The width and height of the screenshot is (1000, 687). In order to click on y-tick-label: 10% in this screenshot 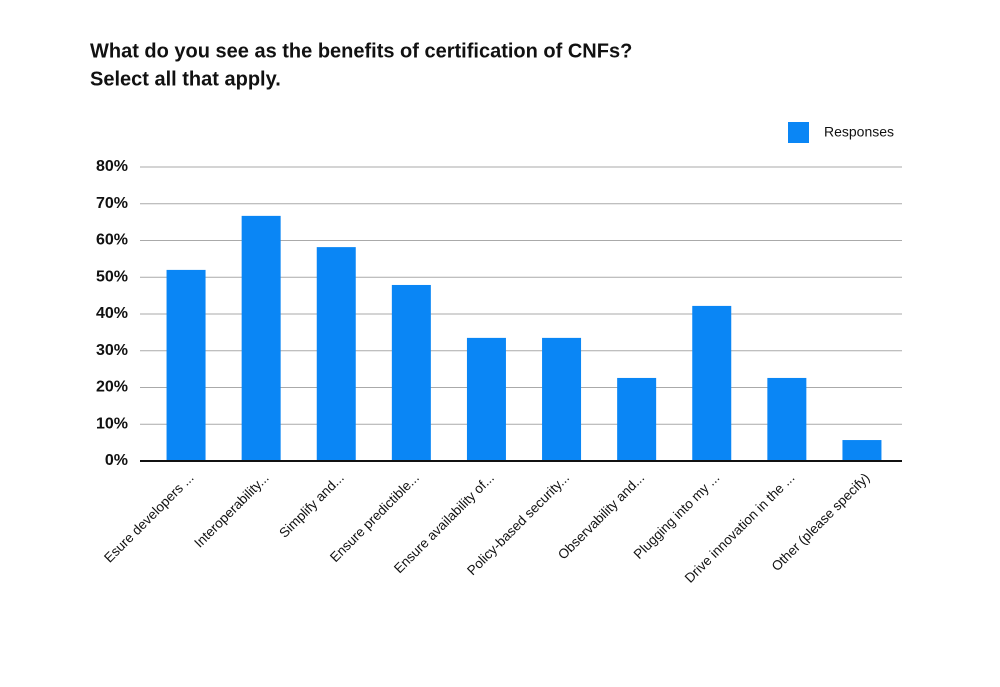, I will do `click(112, 423)`.